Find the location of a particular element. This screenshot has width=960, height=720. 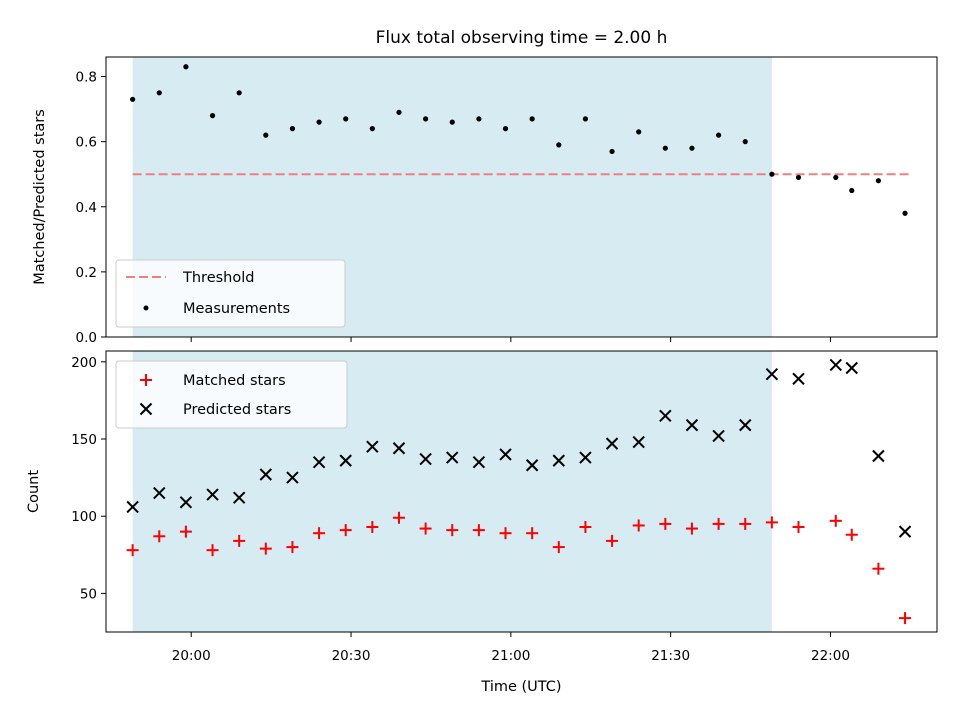

top-y-axis-ticks: 0.0 0.2 0.4 0.6 0.8 is located at coordinates (91, 208).